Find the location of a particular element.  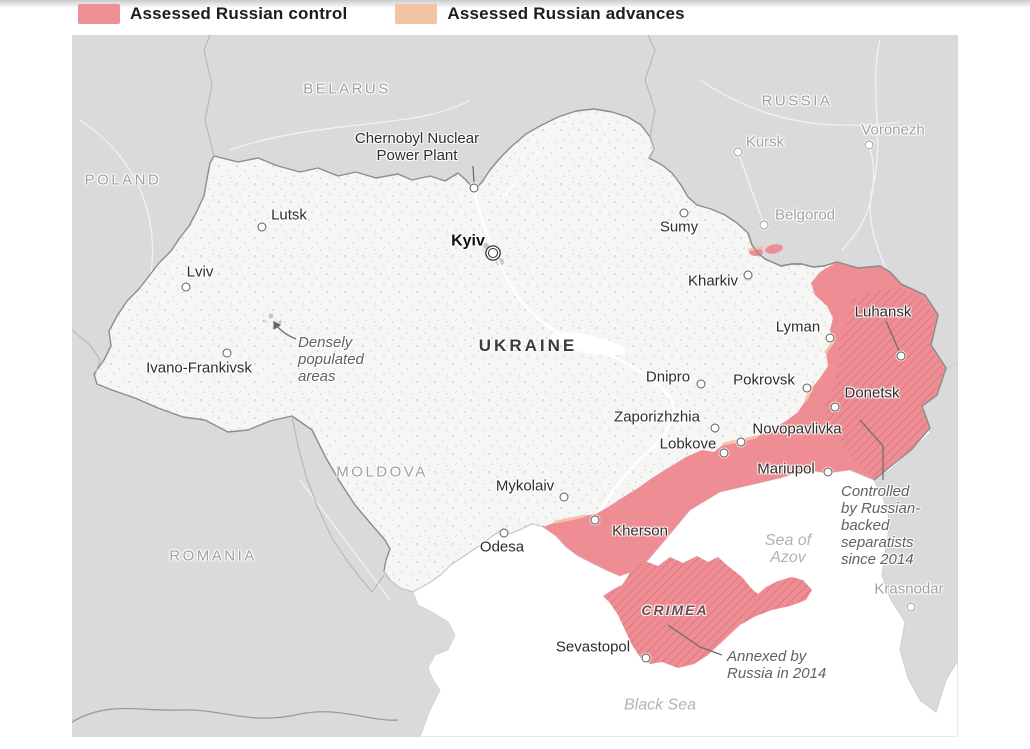

crimea-hatch is located at coordinates (707, 612).